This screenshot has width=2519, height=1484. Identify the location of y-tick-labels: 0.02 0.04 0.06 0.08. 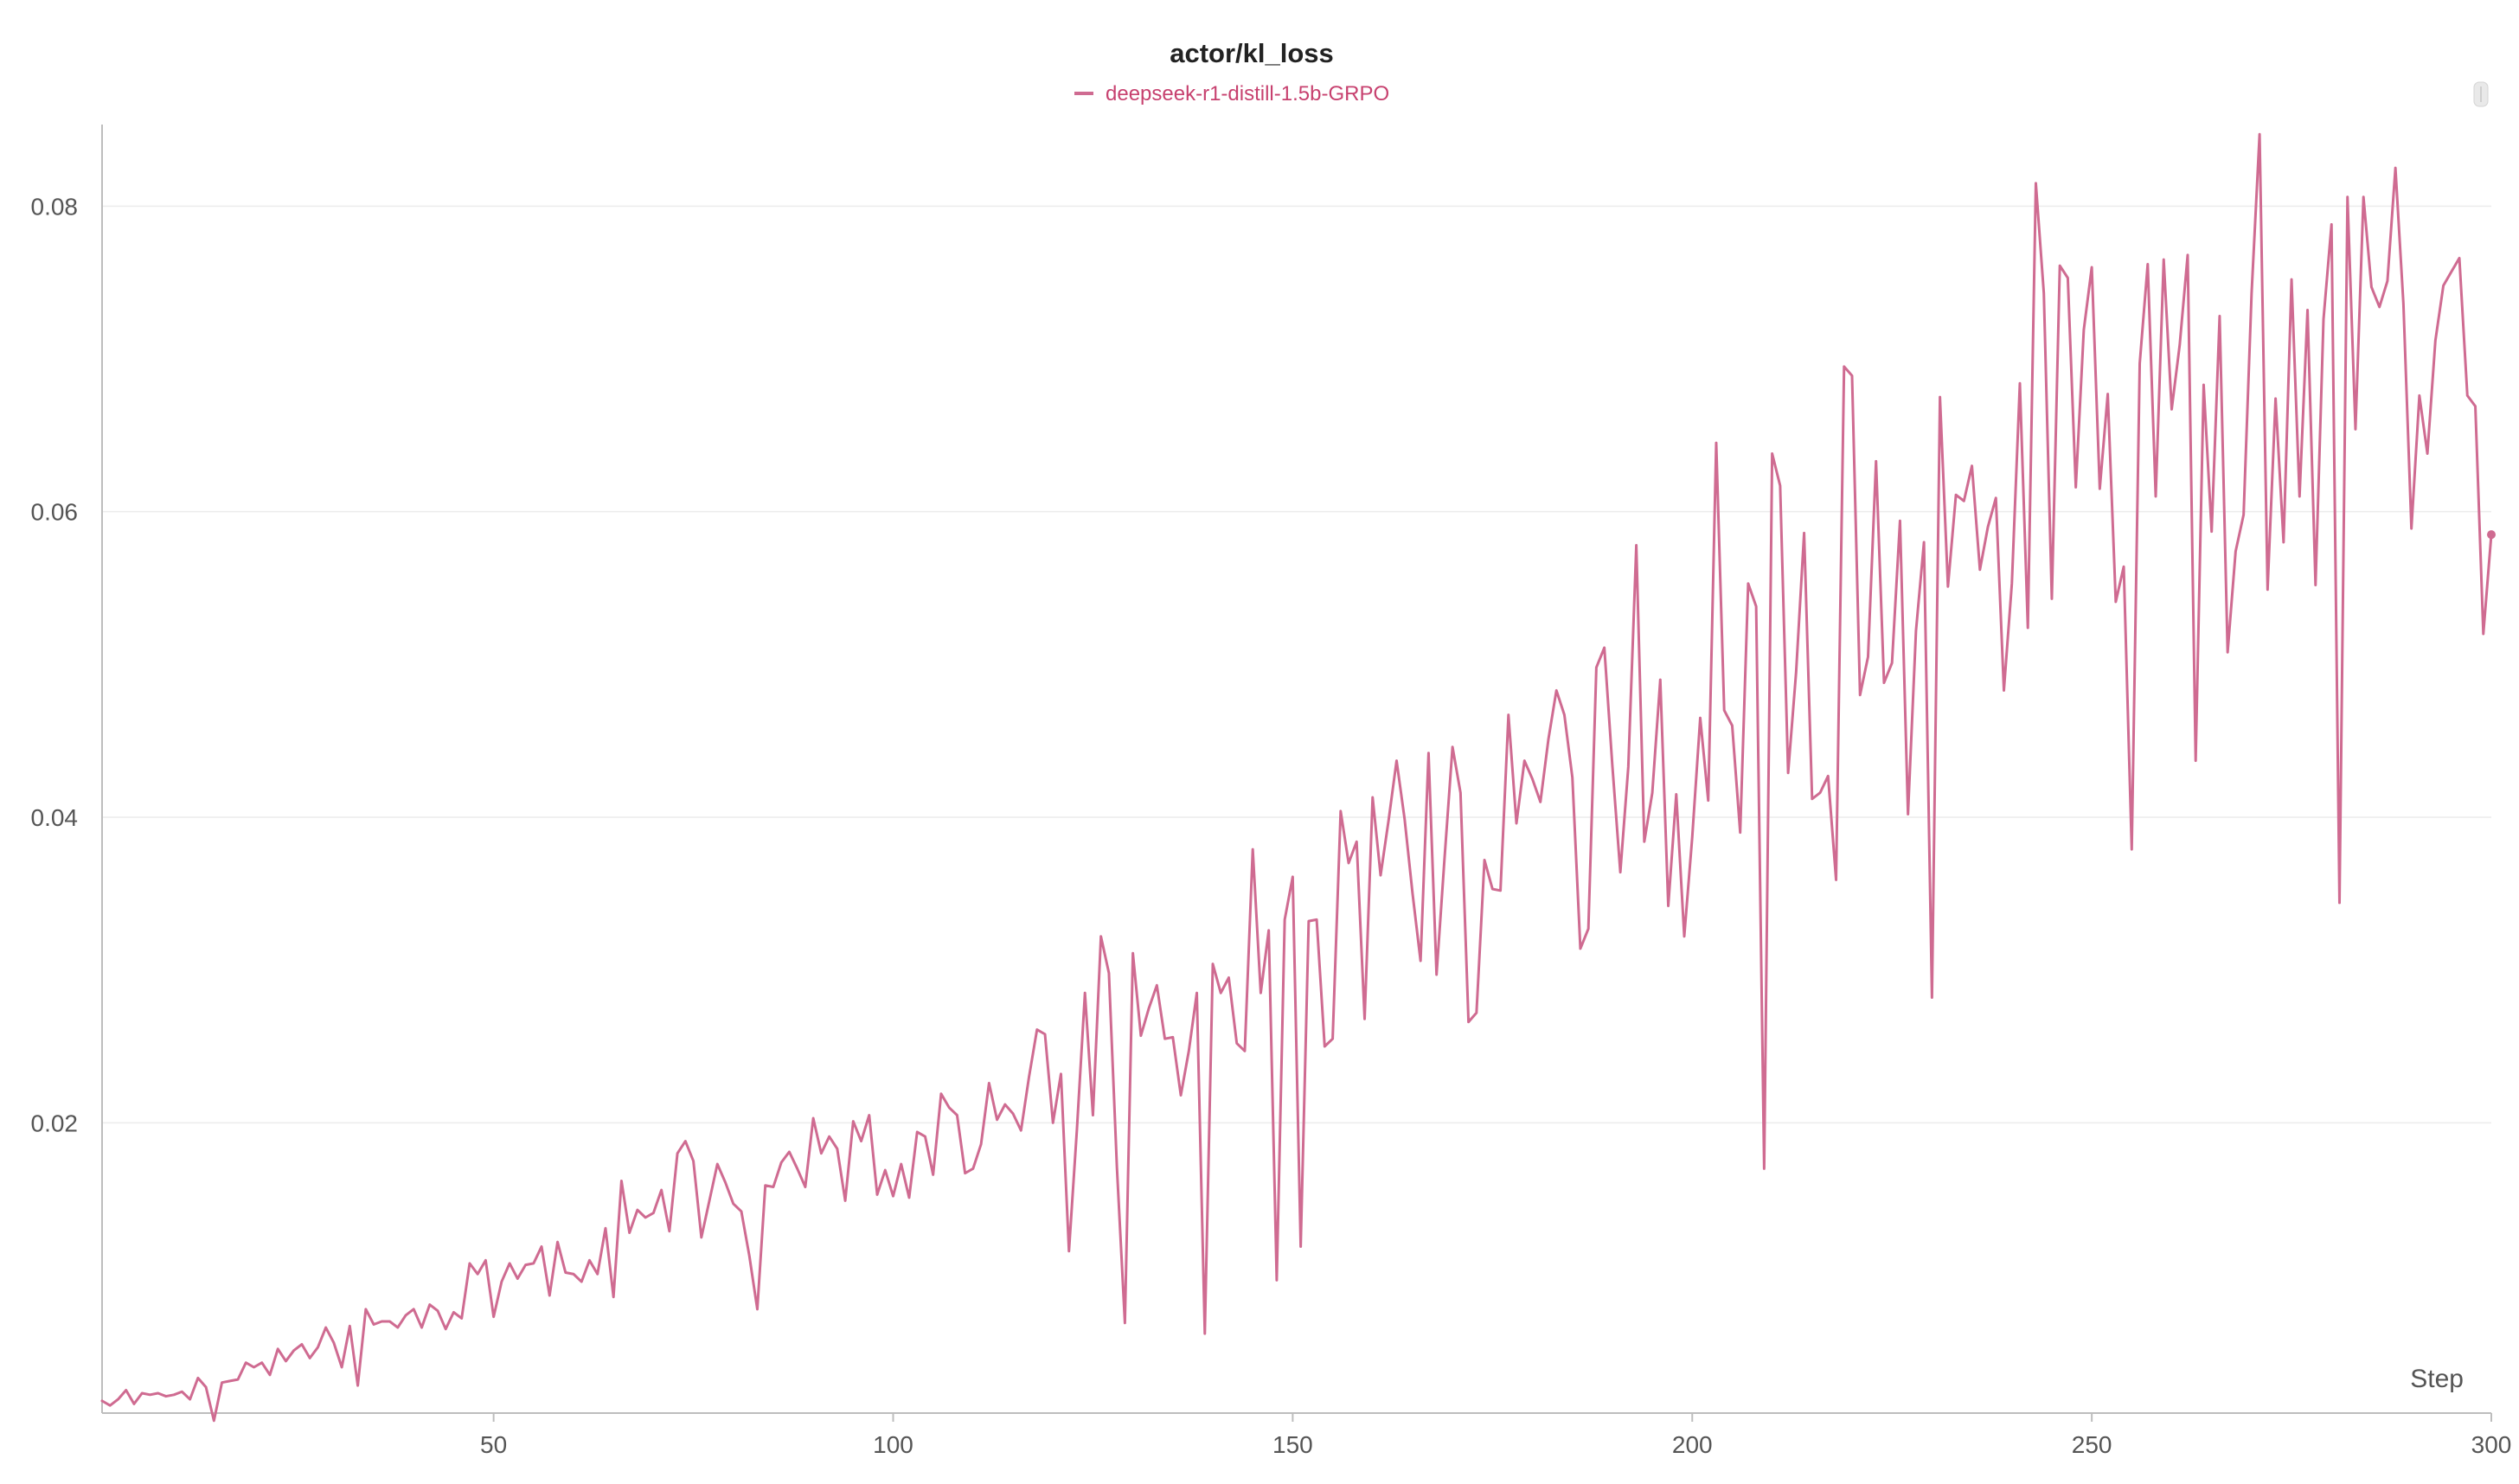
(55, 664).